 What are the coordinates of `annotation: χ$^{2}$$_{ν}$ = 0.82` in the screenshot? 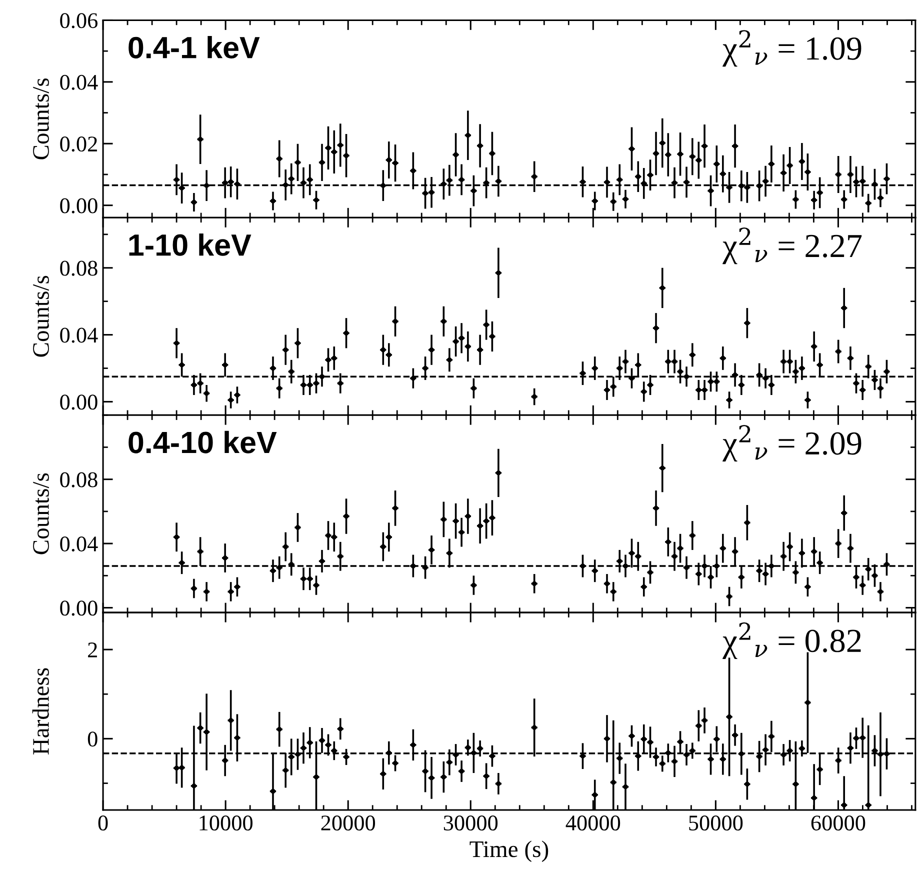 It's located at (791, 640).